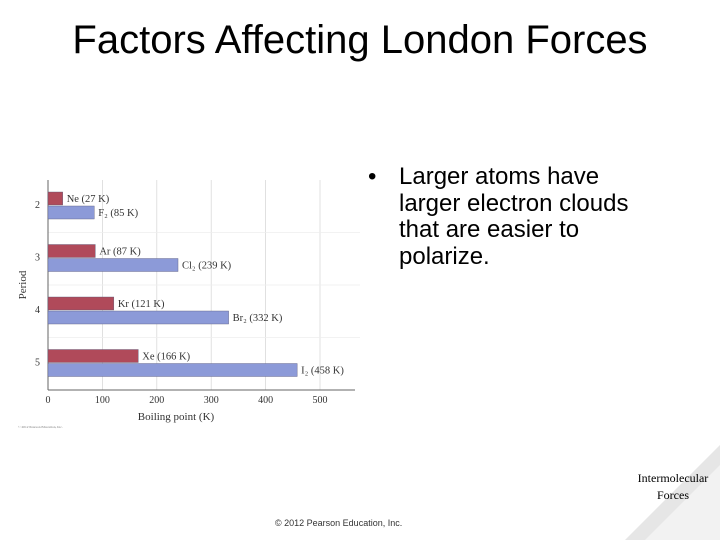 The height and width of the screenshot is (540, 720). Describe the element at coordinates (156, 400) in the screenshot. I see `x-tick-label: 200` at that location.